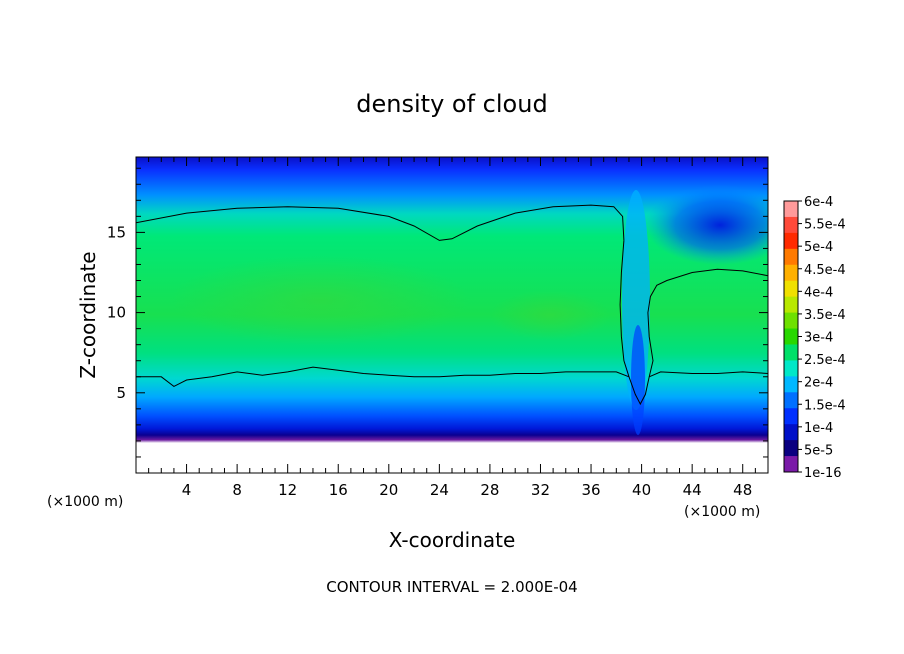 The width and height of the screenshot is (904, 654). Describe the element at coordinates (287, 490) in the screenshot. I see `x-tick-label: 12` at that location.